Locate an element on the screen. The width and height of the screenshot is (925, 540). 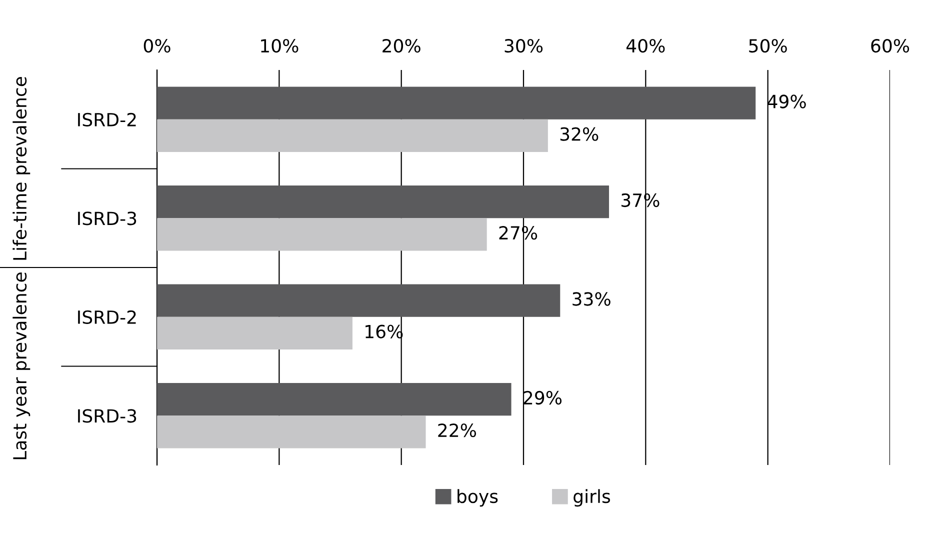
x-tick-label: 30% is located at coordinates (523, 45).